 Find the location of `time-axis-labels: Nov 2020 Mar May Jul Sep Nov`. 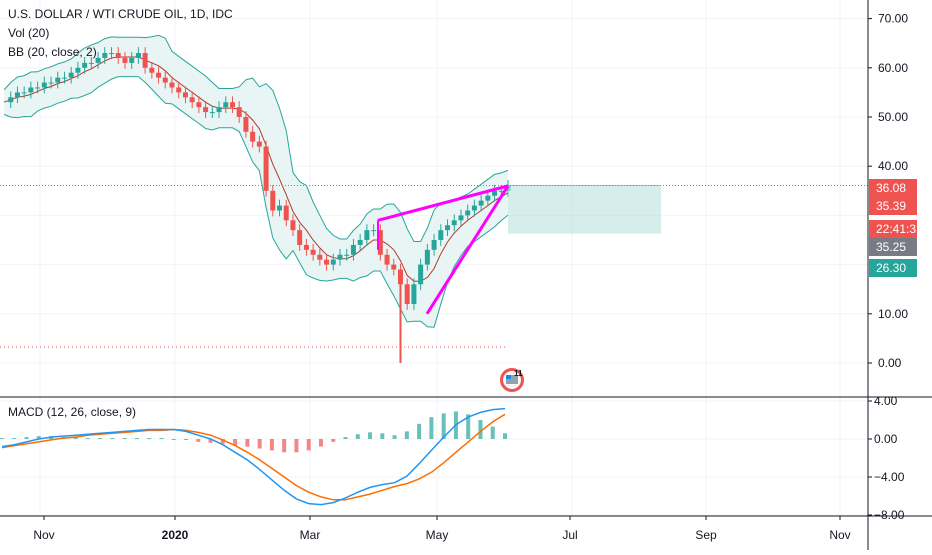

time-axis-labels: Nov 2020 Mar May Jul Sep Nov is located at coordinates (442, 529).